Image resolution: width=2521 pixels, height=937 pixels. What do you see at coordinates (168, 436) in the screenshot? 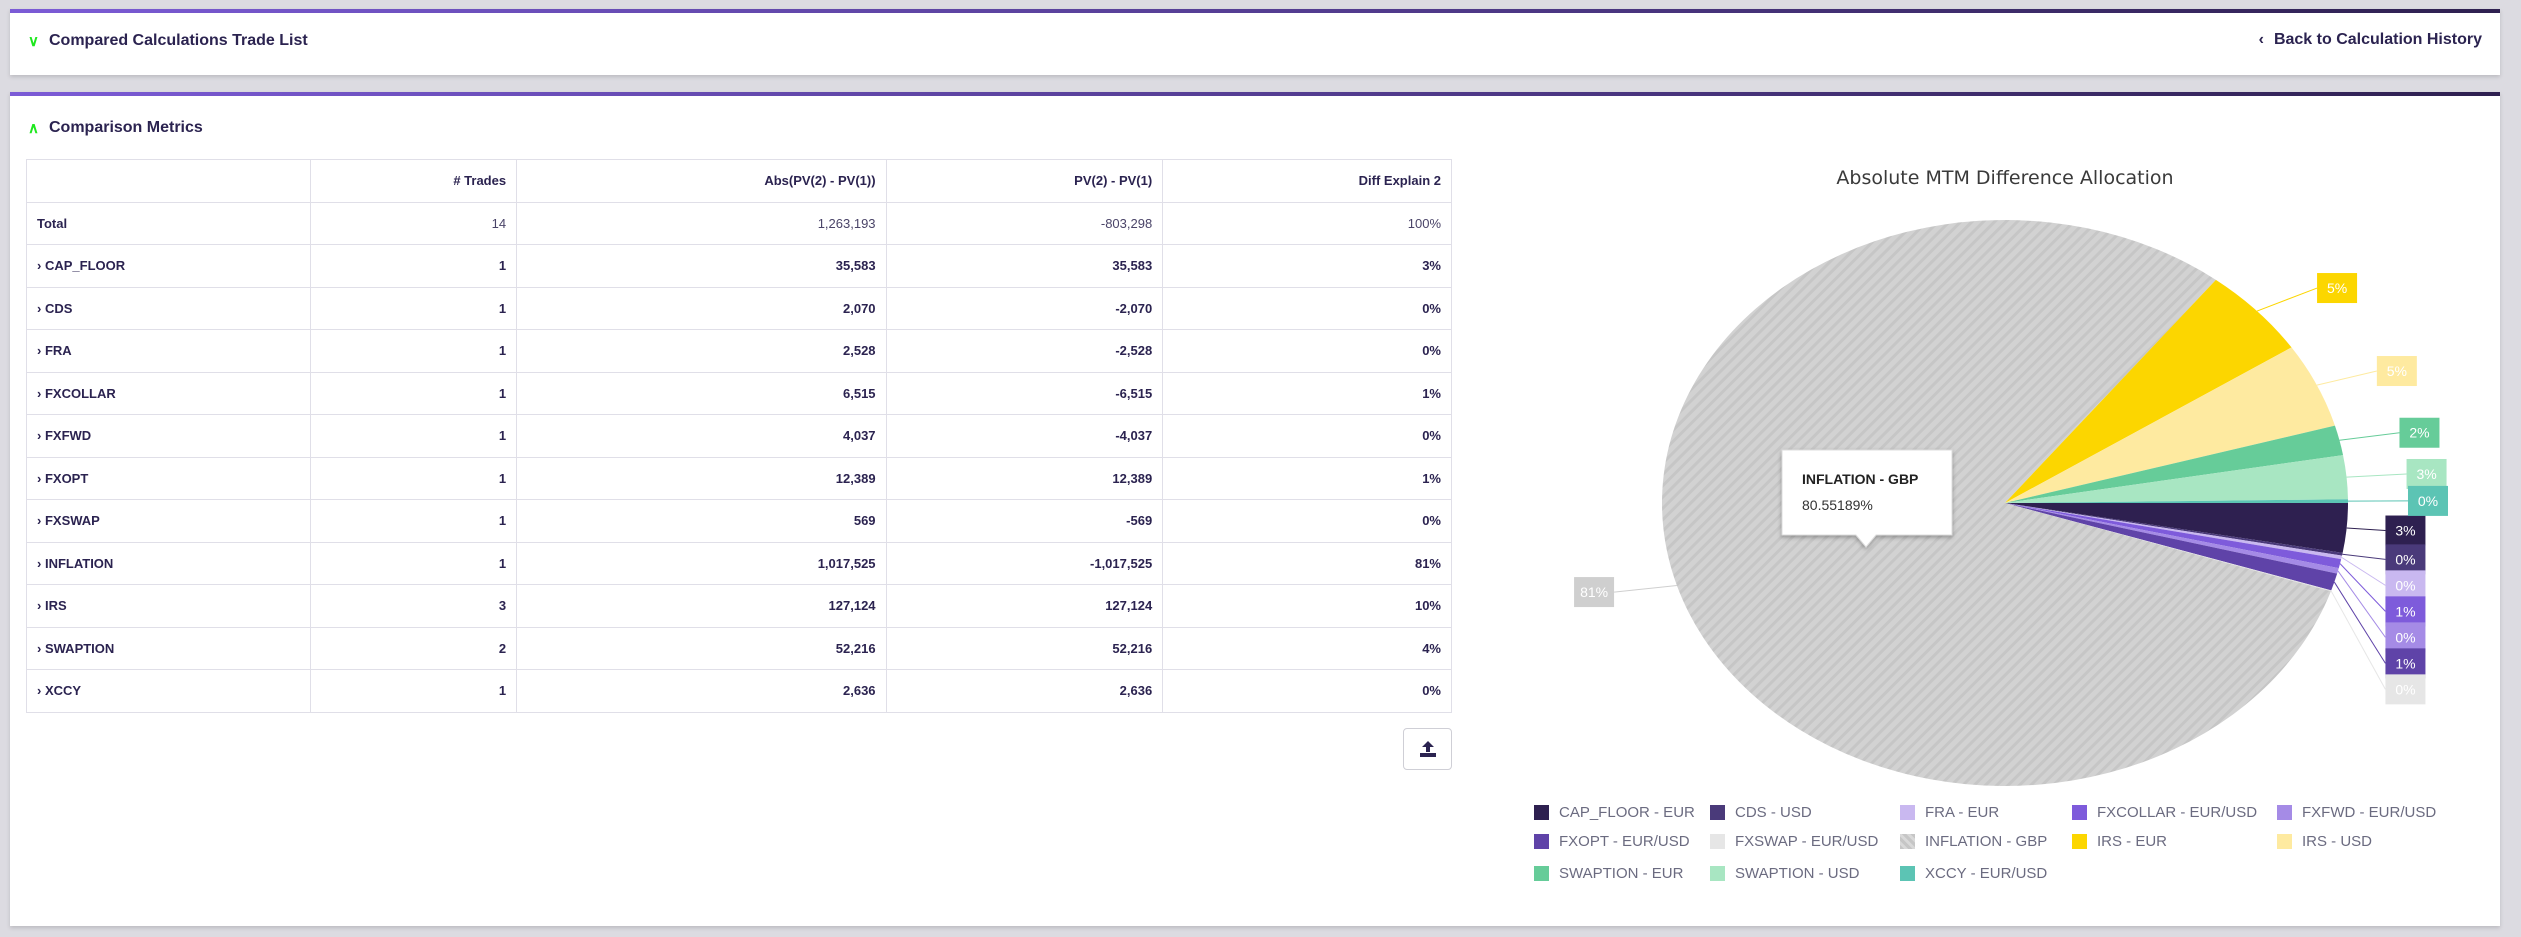
I see `row-expander: › FXFWD` at bounding box center [168, 436].